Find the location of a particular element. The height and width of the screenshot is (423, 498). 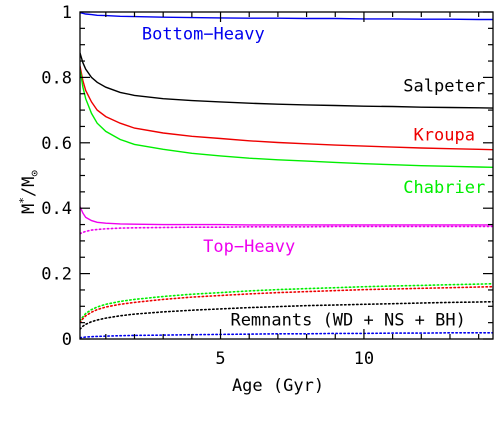

series-annotation: Kroupa is located at coordinates (444, 136).